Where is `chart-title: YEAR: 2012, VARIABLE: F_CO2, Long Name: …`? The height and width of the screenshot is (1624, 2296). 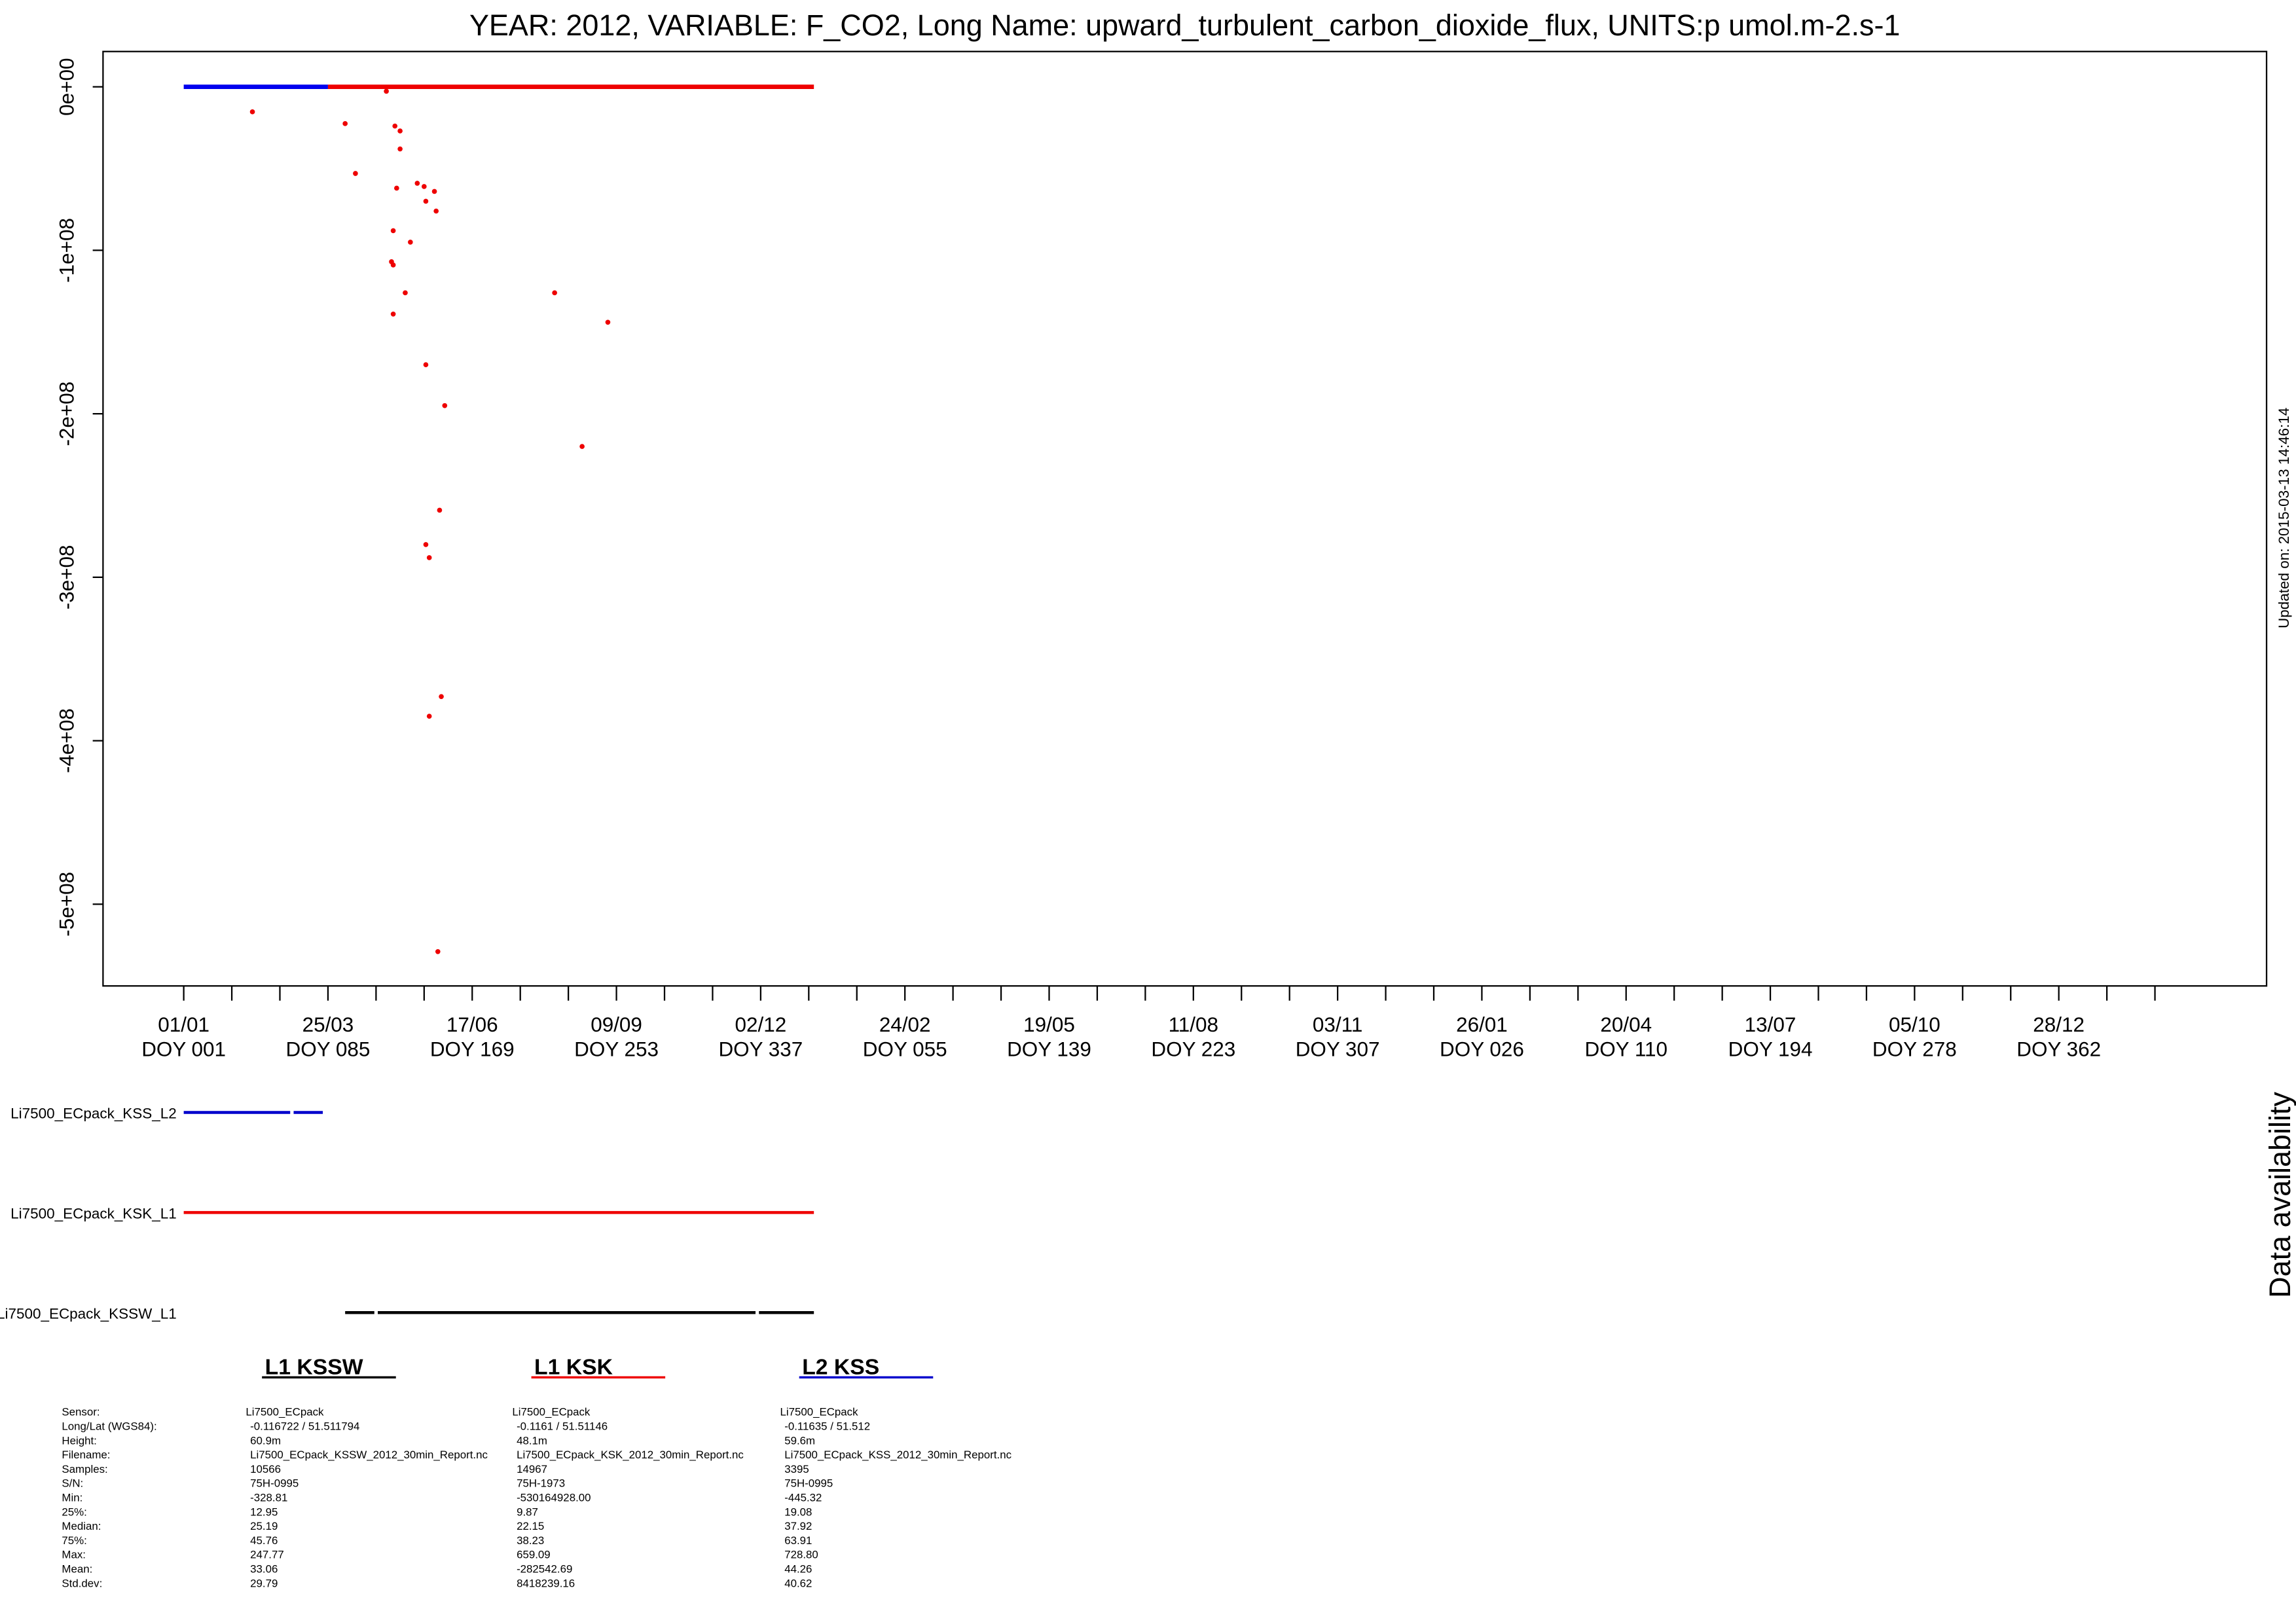
chart-title: YEAR: 2012, VARIABLE: F_CO2, Long Name: … is located at coordinates (1184, 26).